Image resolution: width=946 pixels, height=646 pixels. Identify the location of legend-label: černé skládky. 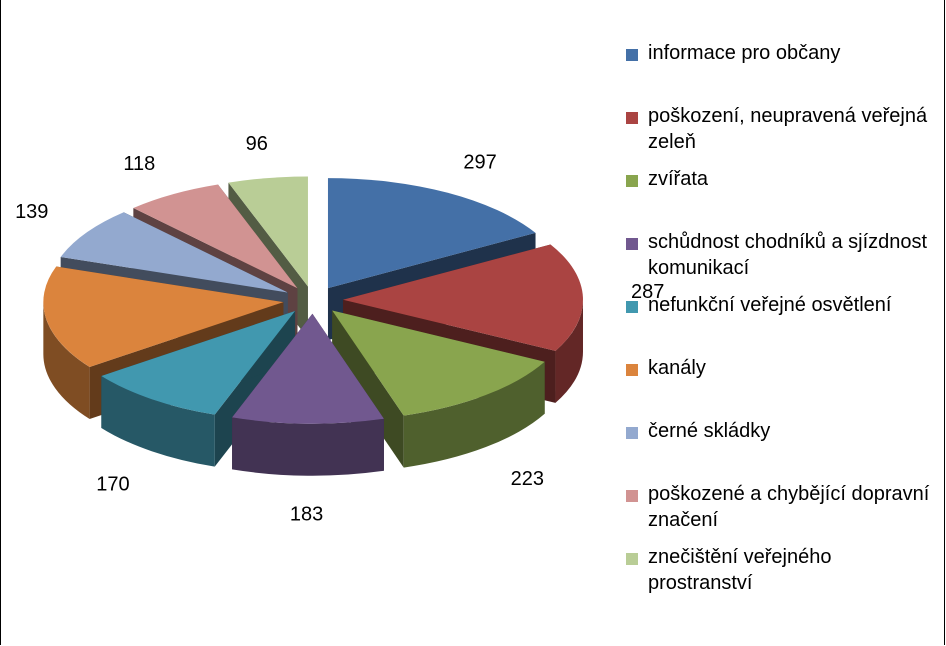
(709, 431).